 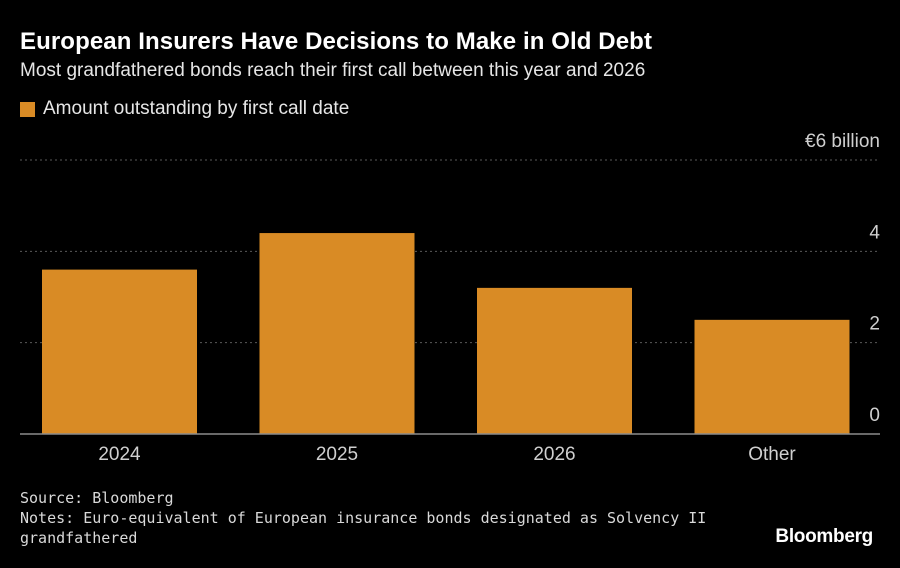 I want to click on legend: Amount outstanding by first call date, so click(x=184, y=109).